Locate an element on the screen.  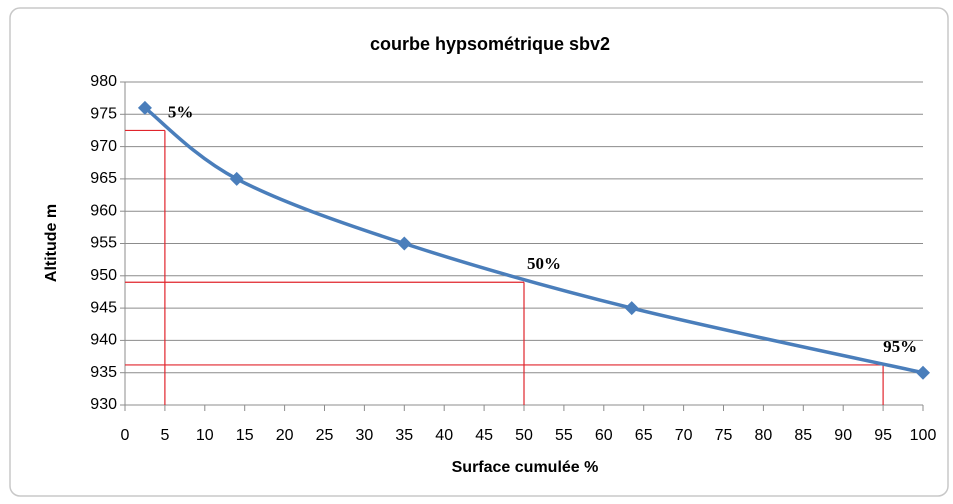
x-tick-label: 75 is located at coordinates (724, 435).